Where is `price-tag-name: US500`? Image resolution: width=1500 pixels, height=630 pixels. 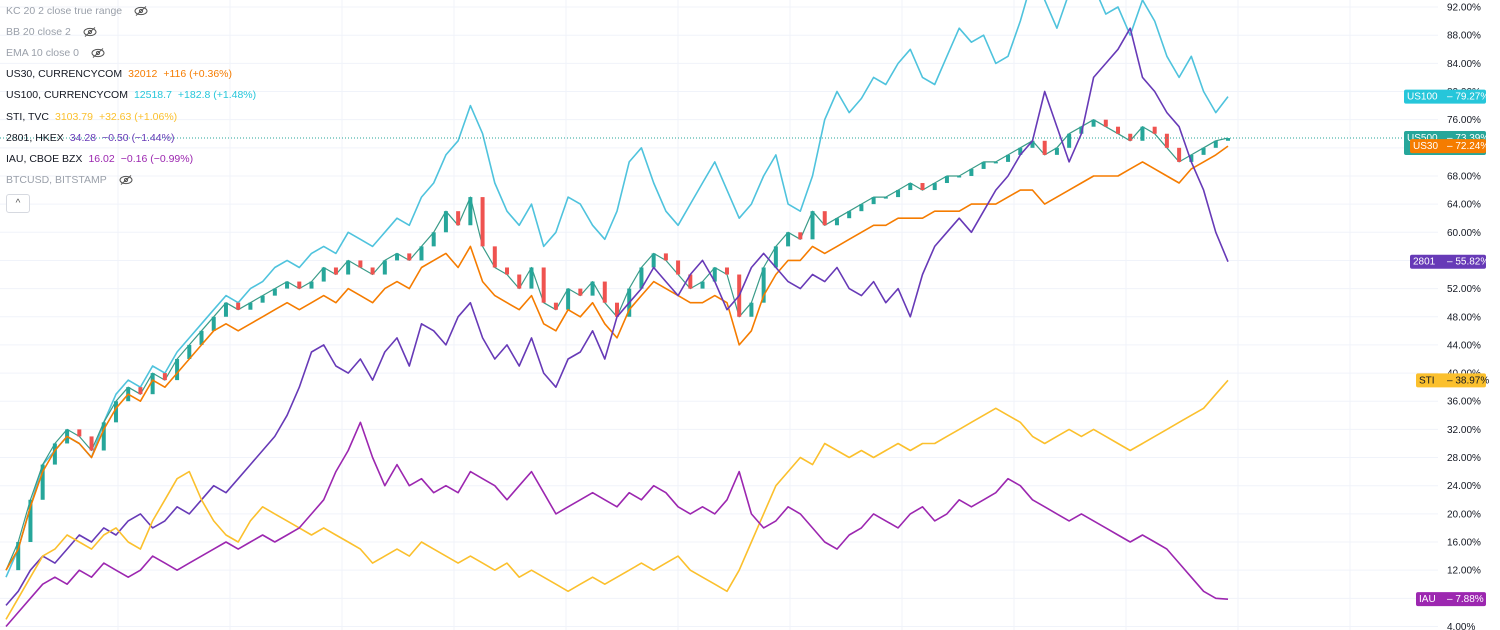 price-tag-name: US500 is located at coordinates (1422, 138).